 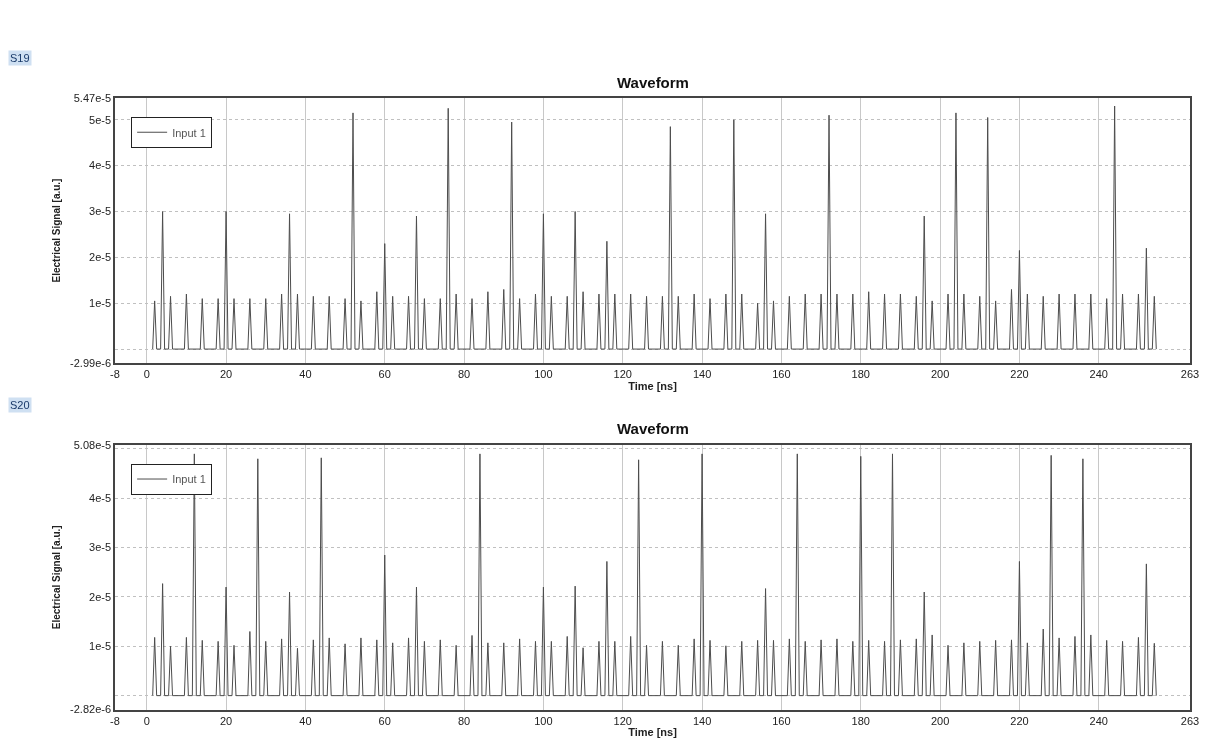 I want to click on y-tick-label: -2.82e-6, so click(x=91, y=709).